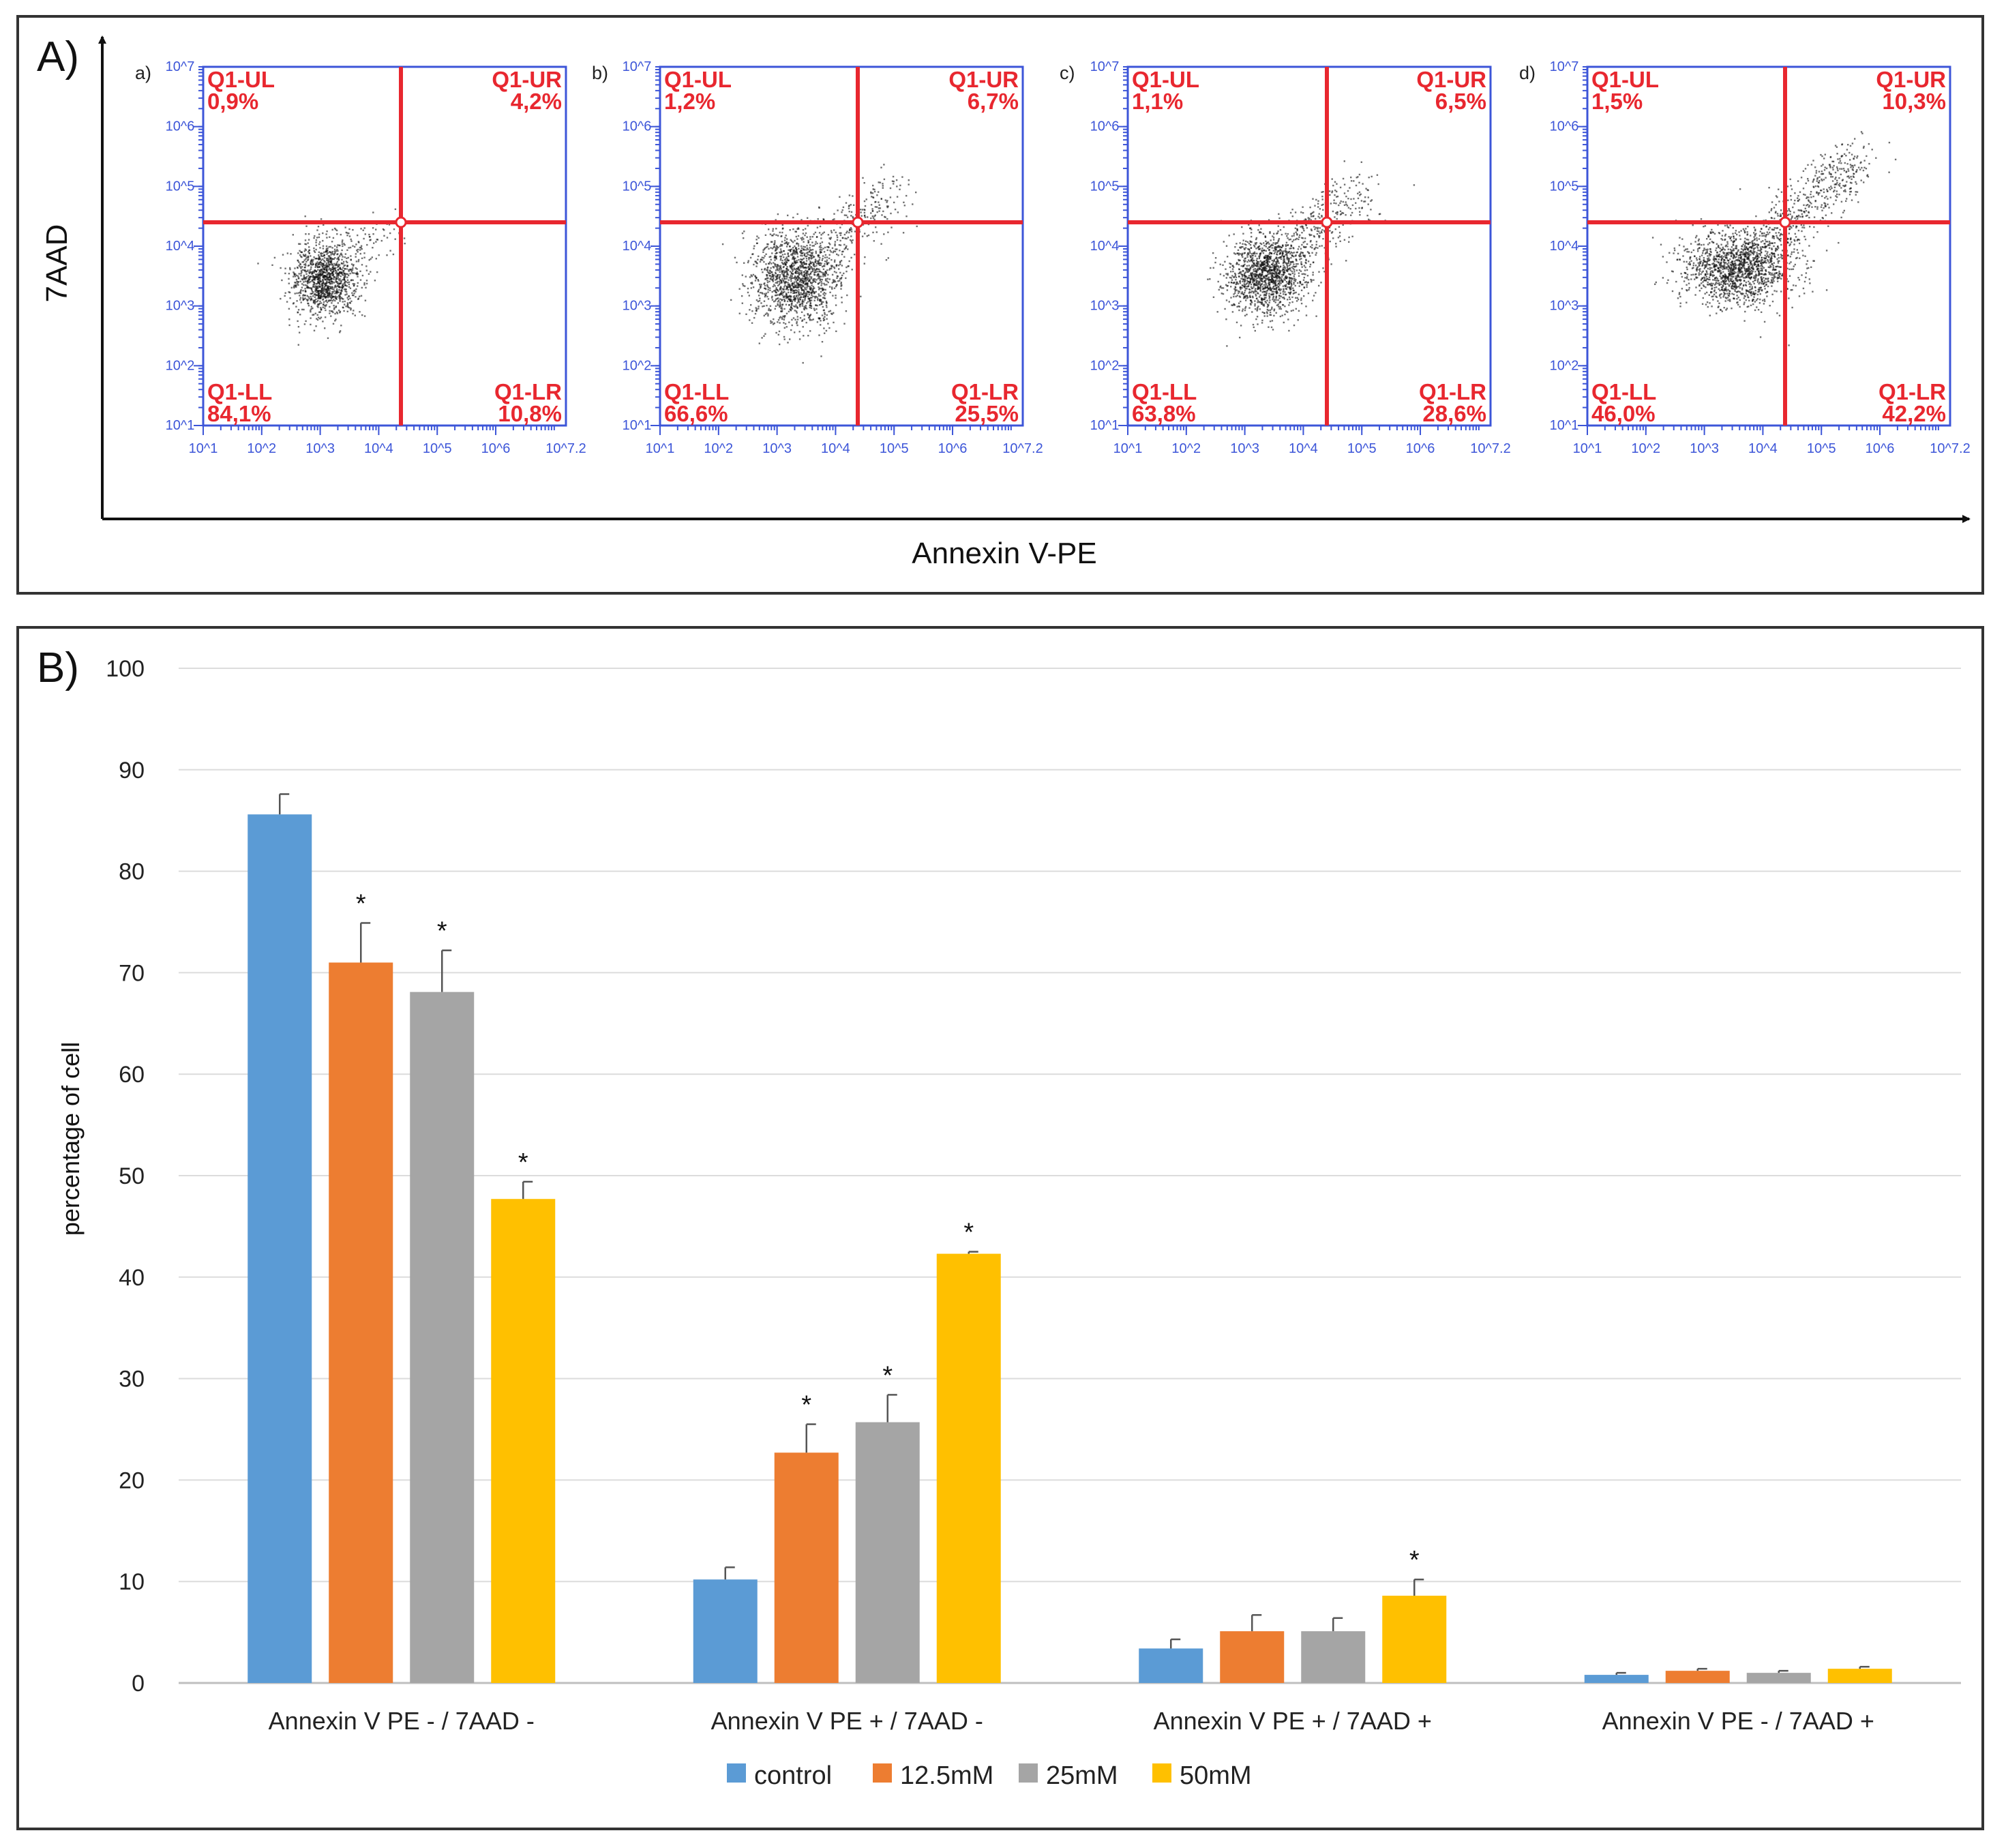 This screenshot has width=2006, height=1848. What do you see at coordinates (1763, 448) in the screenshot?
I see `x-tick-label: 10^4` at bounding box center [1763, 448].